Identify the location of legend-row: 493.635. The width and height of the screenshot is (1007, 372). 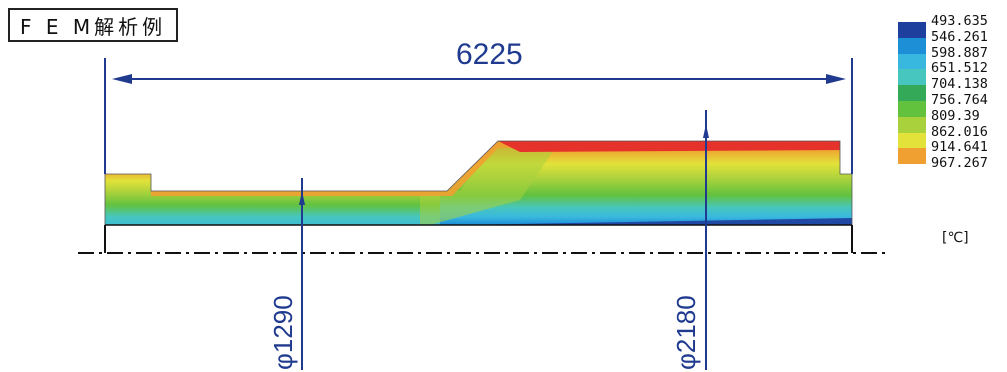
(950, 25).